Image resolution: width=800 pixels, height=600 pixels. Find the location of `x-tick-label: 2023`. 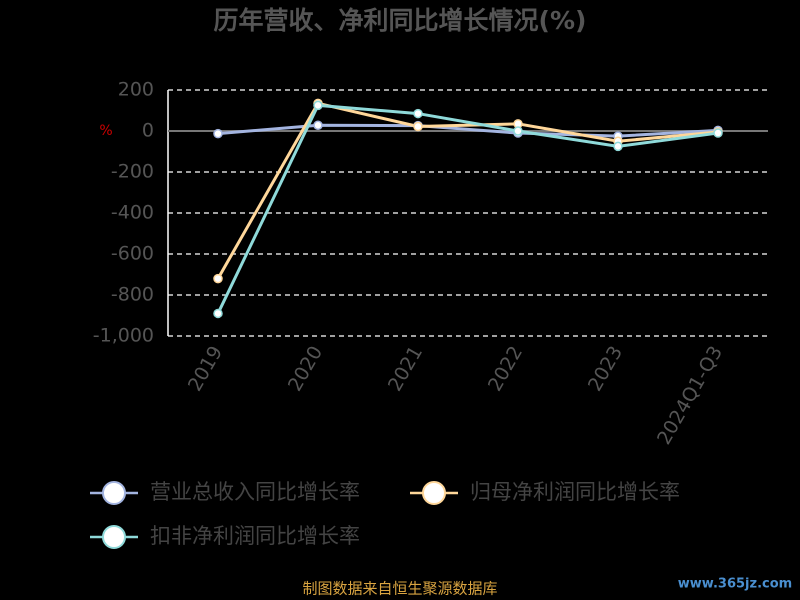

x-tick-label: 2023 is located at coordinates (605, 368).